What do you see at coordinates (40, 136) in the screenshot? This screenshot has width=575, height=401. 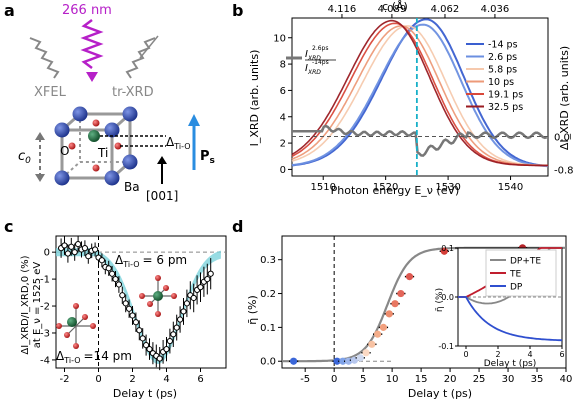 I see `c0-arrowhead-top` at bounding box center [40, 136].